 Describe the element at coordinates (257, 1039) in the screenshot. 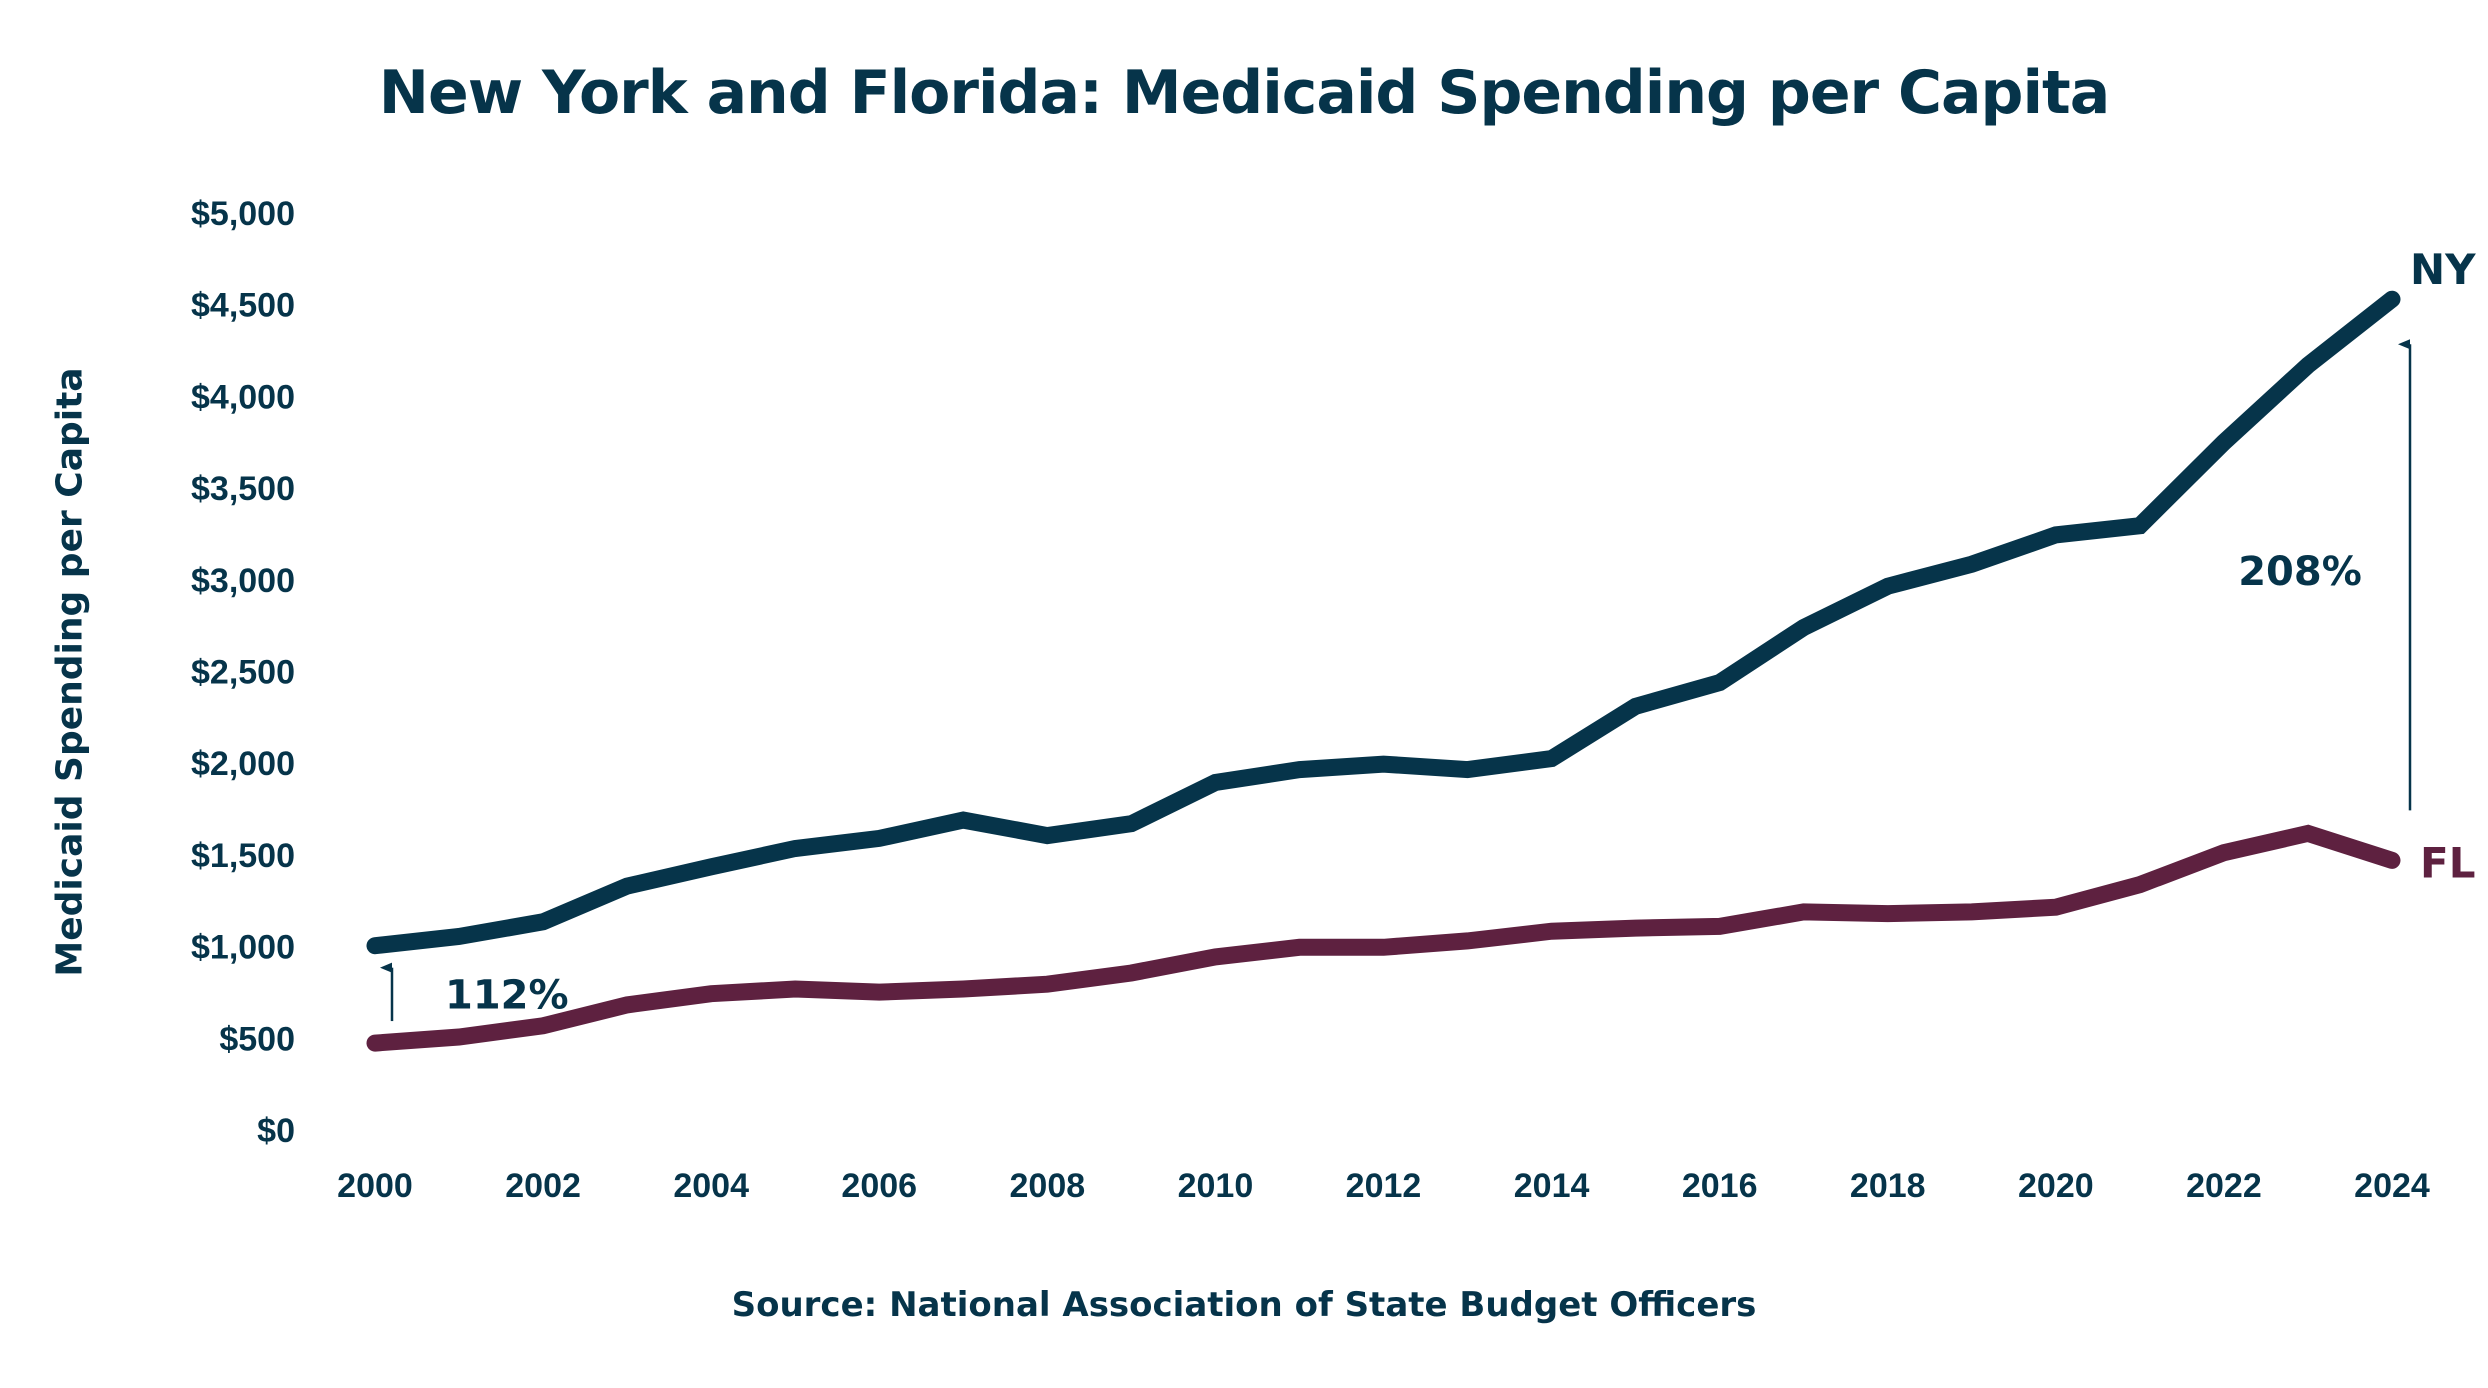

I see `y-tick-label: $500` at that location.